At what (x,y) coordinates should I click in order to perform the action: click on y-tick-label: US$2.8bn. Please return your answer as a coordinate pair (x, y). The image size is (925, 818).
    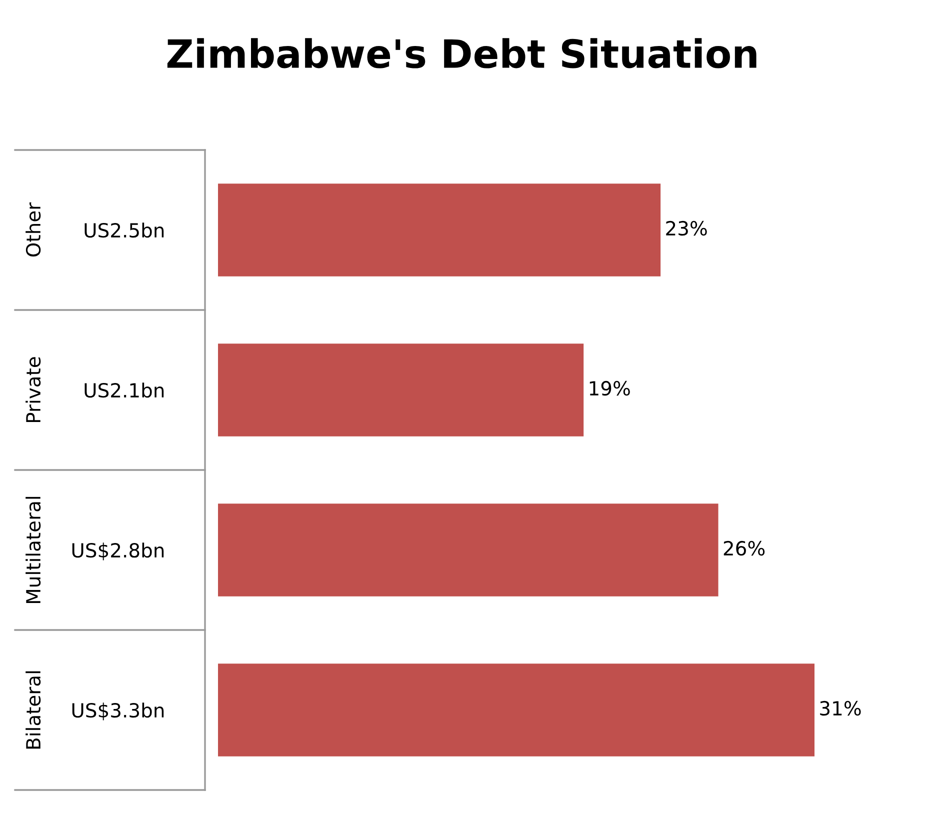
    Looking at the image, I should click on (118, 551).